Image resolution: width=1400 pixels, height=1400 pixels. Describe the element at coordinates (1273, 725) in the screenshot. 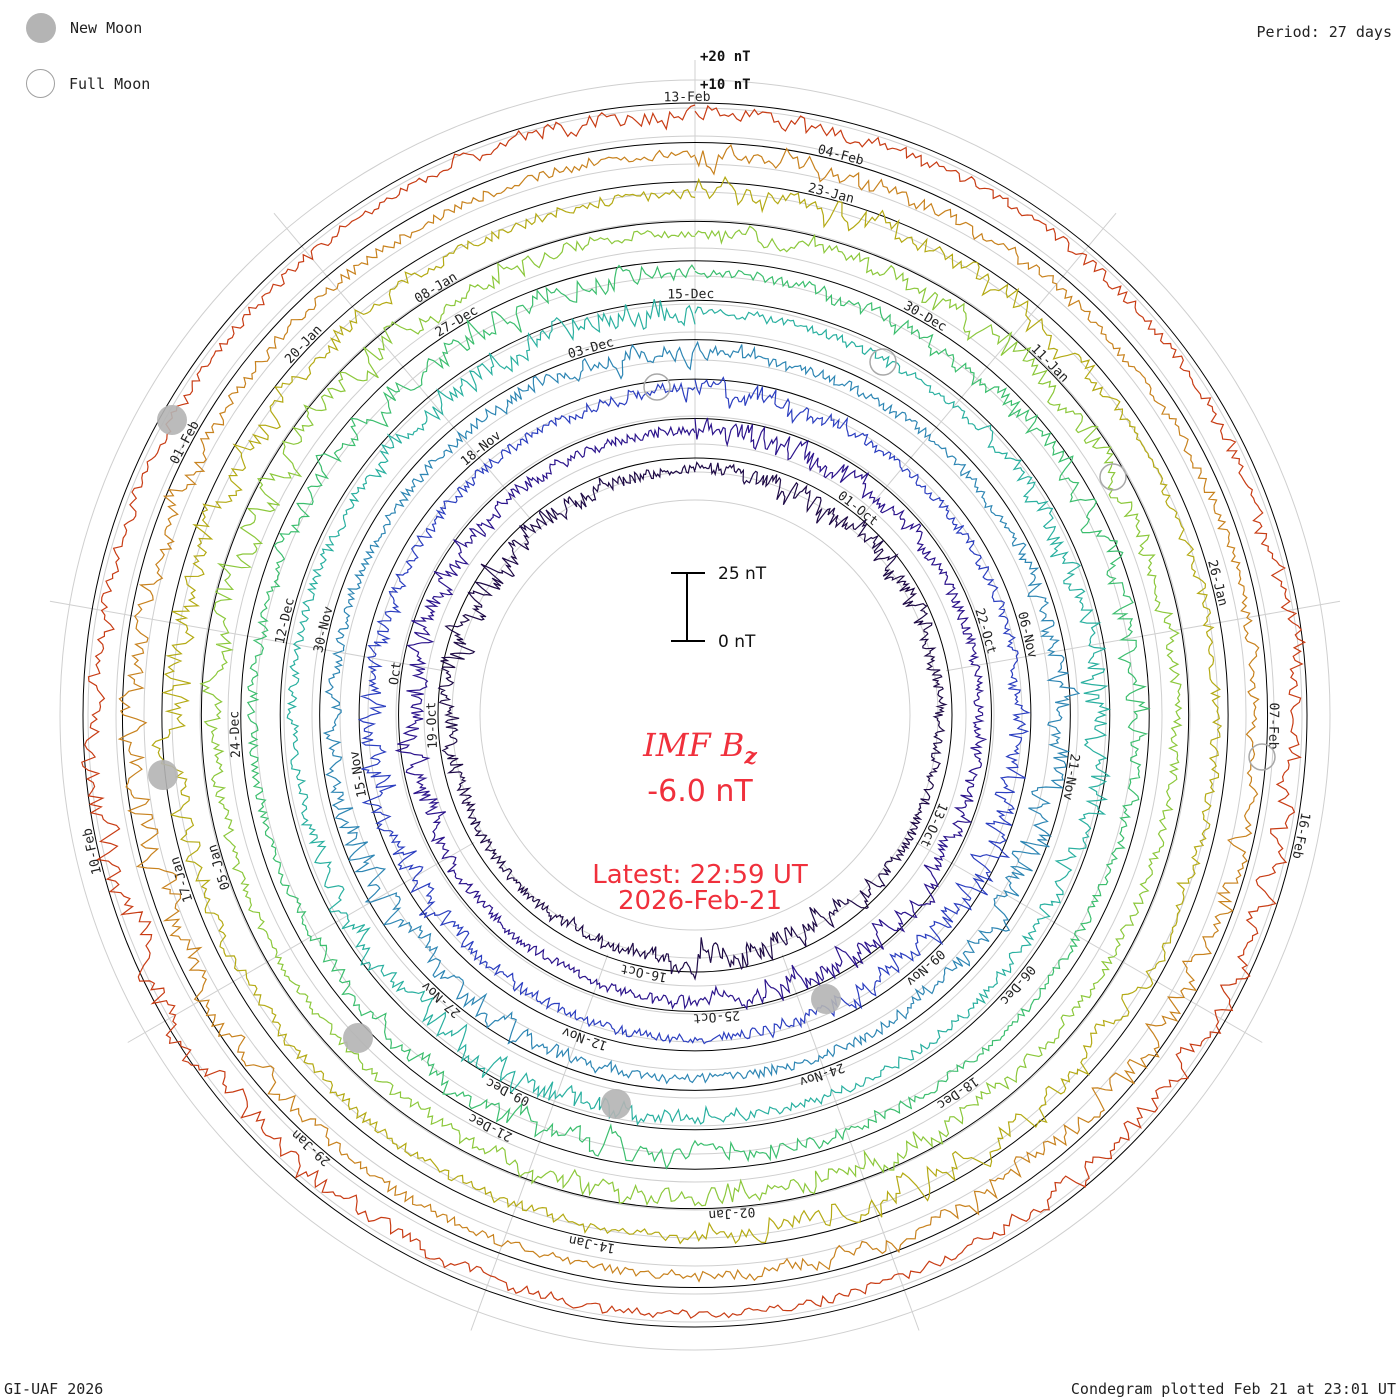

I see `date-label: 07-Feb` at that location.